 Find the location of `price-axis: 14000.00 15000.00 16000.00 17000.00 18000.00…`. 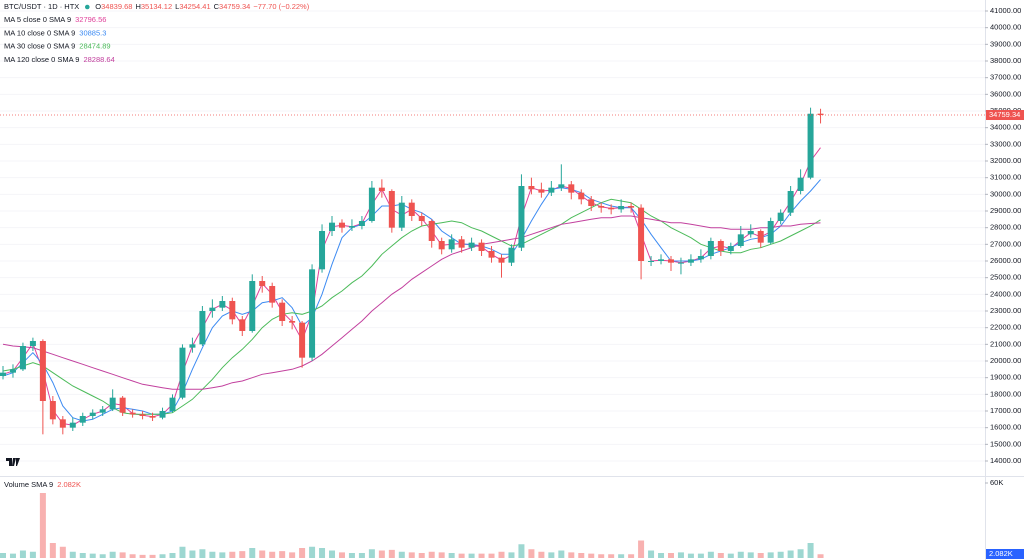

price-axis: 14000.00 15000.00 16000.00 17000.00 18000.00… is located at coordinates (1003, 246).